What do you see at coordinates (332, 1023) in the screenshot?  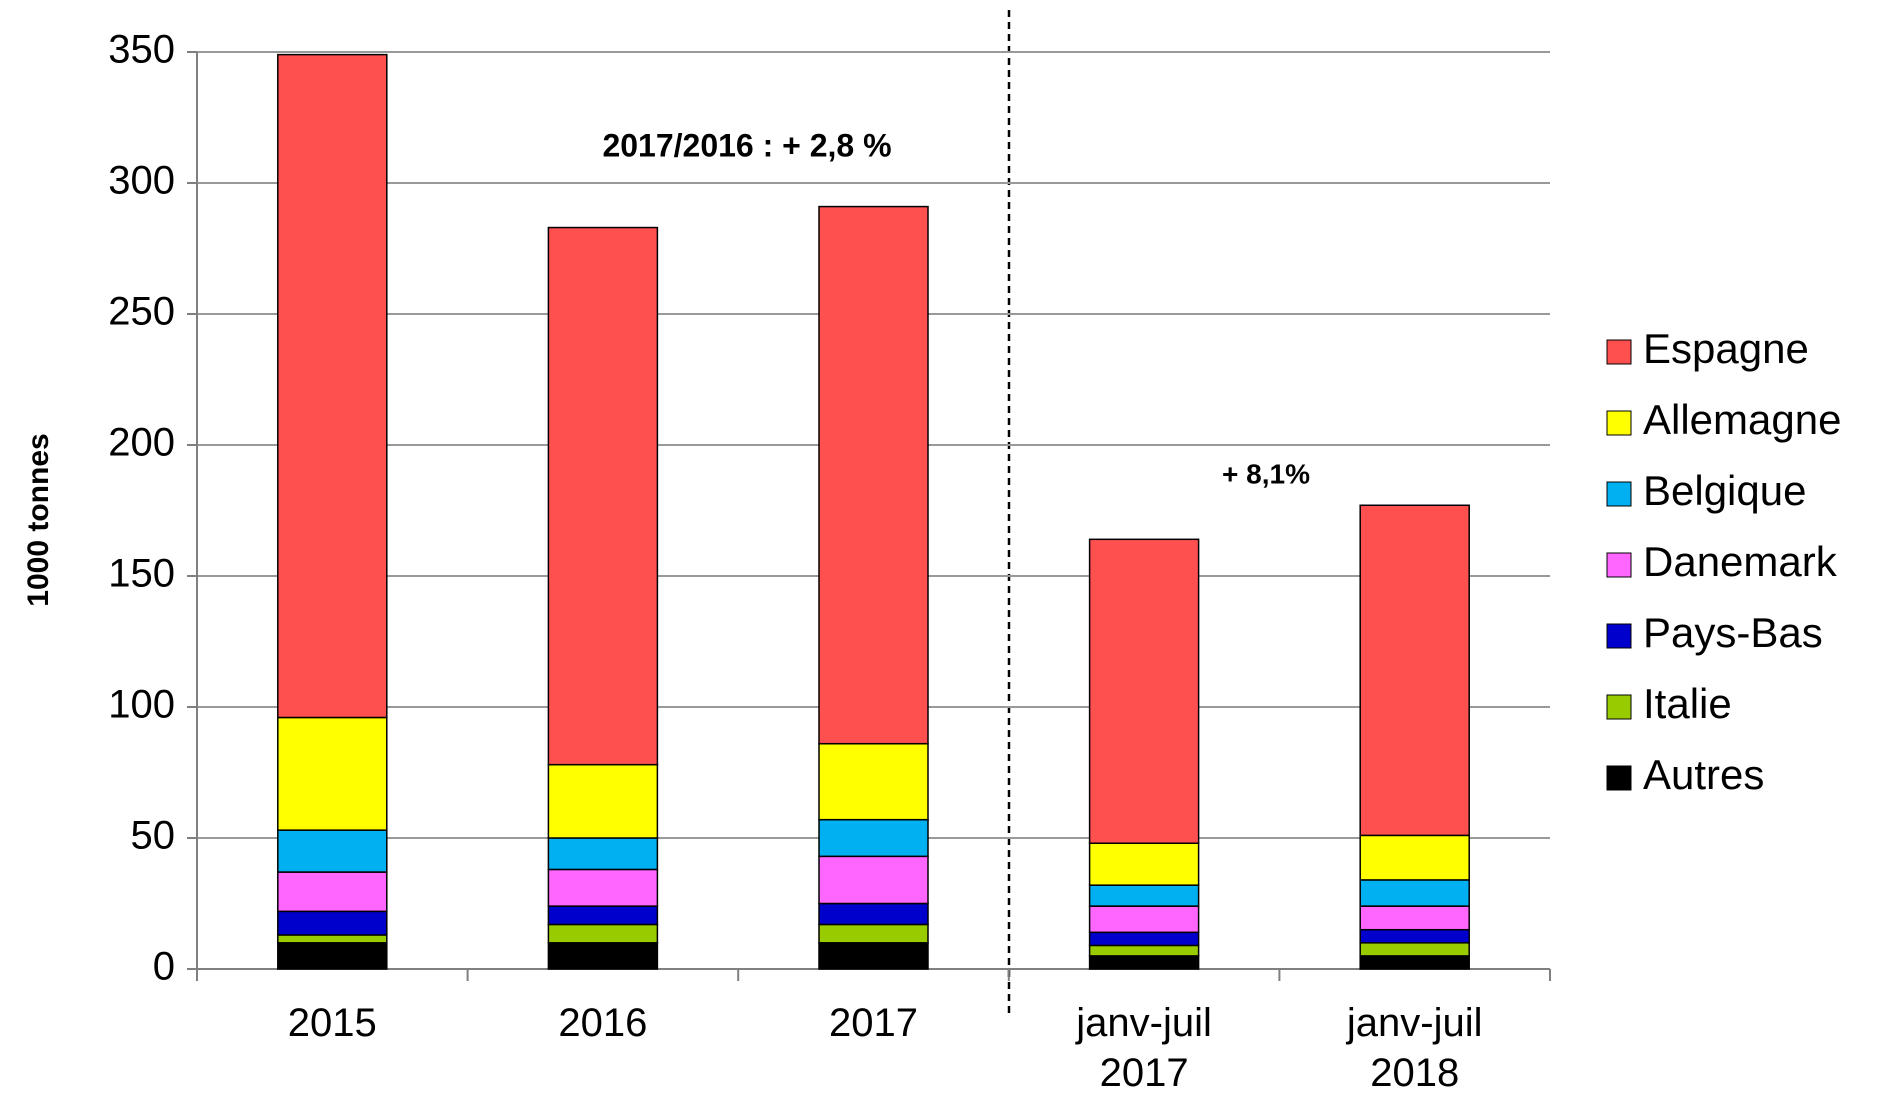 I see `x-tick-label: 2015` at bounding box center [332, 1023].